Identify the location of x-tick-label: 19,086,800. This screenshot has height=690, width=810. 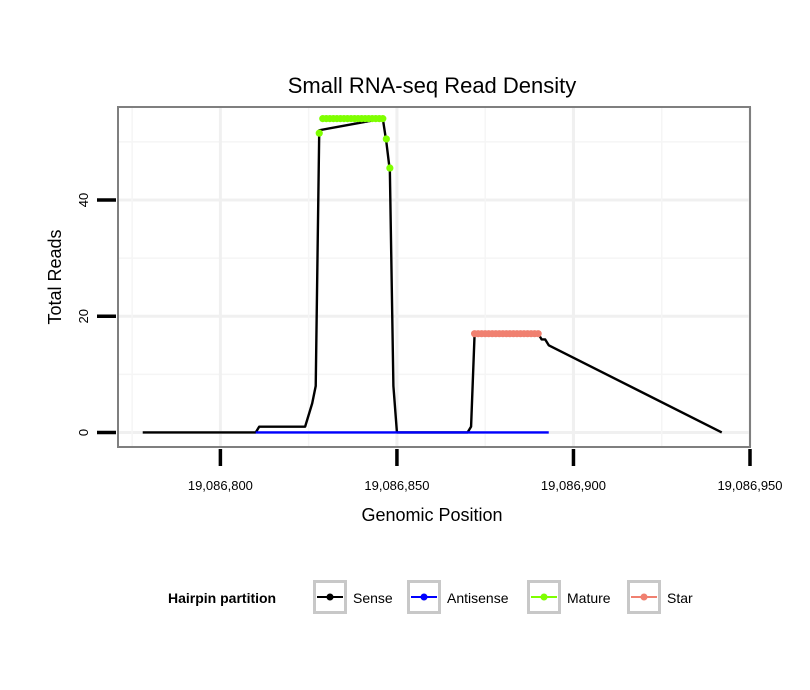
(220, 485).